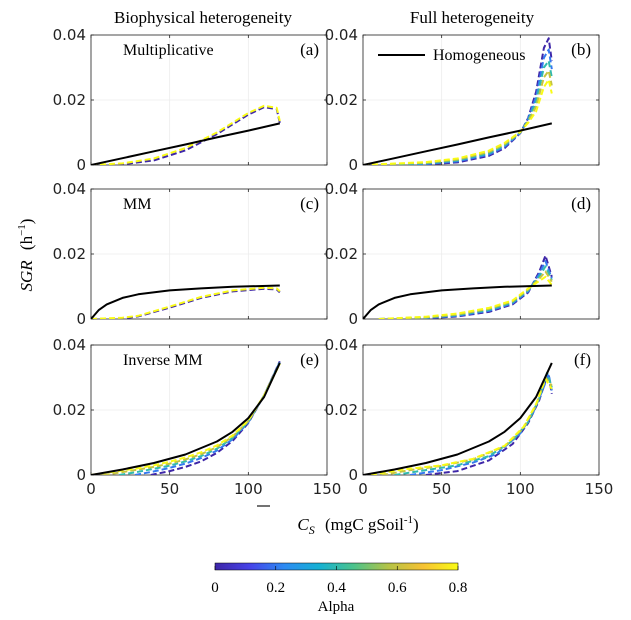 The image size is (631, 620). I want to click on x-axis-label-unit: (mgC gSoil, so click(364, 524).